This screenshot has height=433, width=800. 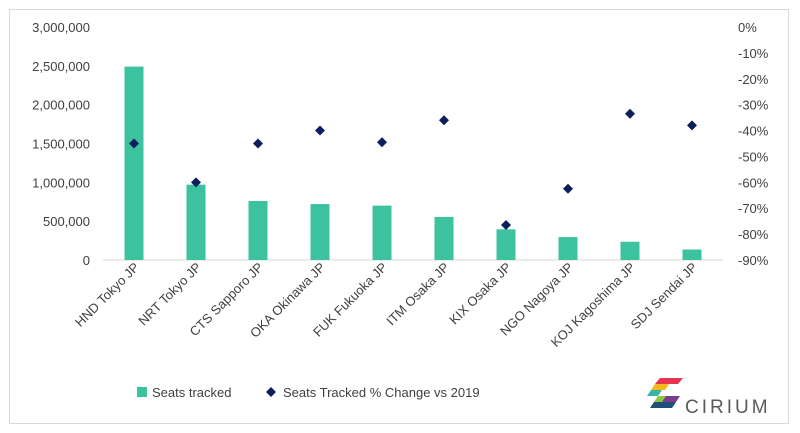 I want to click on left-tick-label: 1,000,000, so click(x=61, y=182).